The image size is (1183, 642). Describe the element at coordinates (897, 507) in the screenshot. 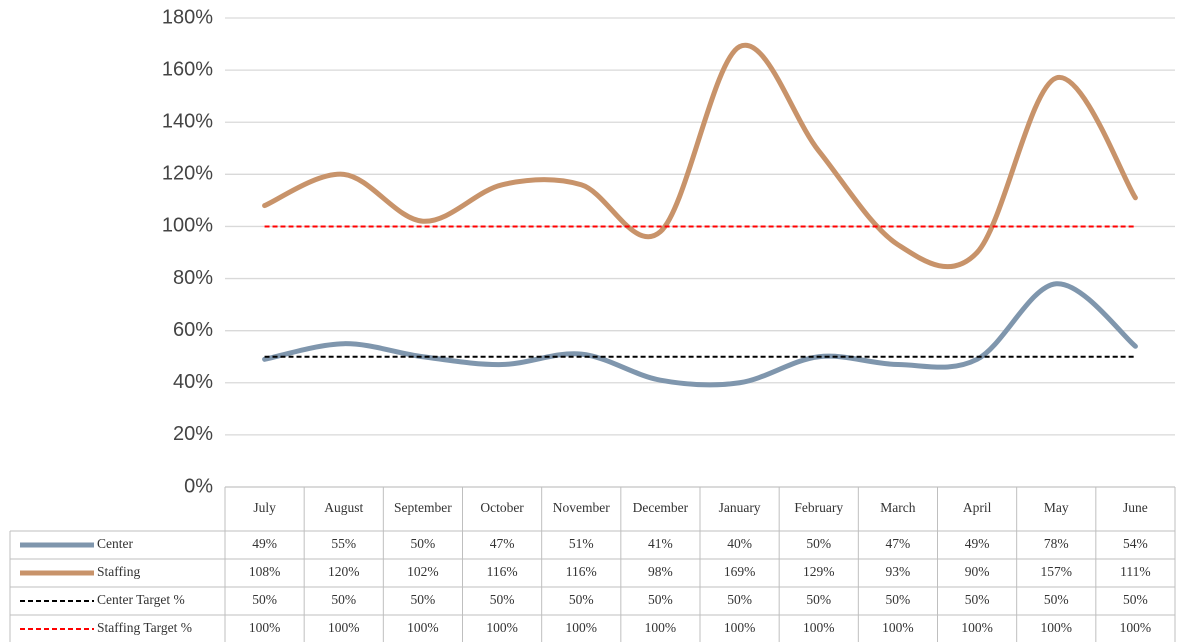

I see `x-tick-label: March` at that location.